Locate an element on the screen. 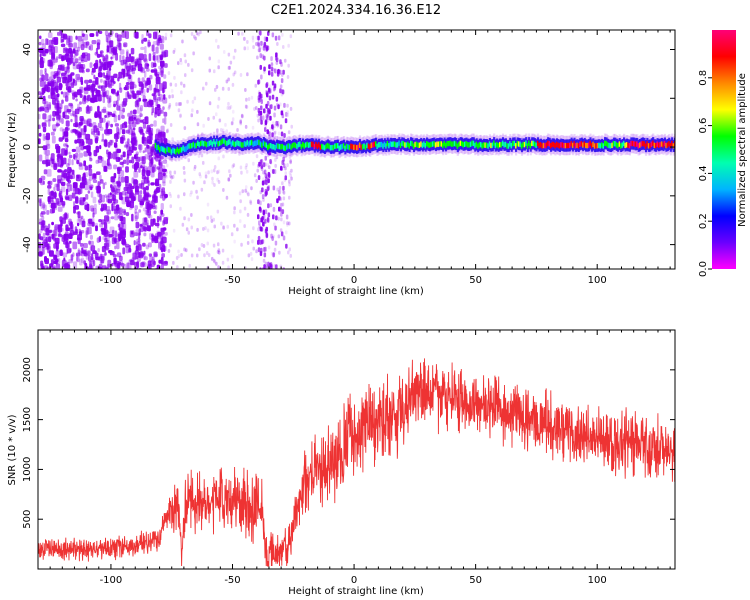 This screenshot has width=750, height=600. y-tick-label: 500 is located at coordinates (27, 519).